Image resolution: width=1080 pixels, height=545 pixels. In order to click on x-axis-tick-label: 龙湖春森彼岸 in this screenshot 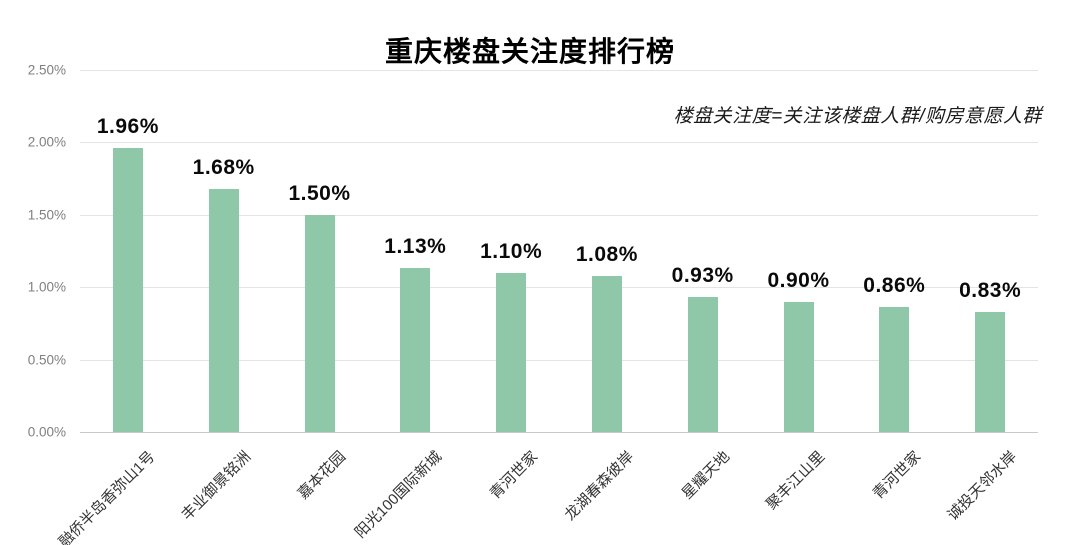, I will do `click(599, 486)`.